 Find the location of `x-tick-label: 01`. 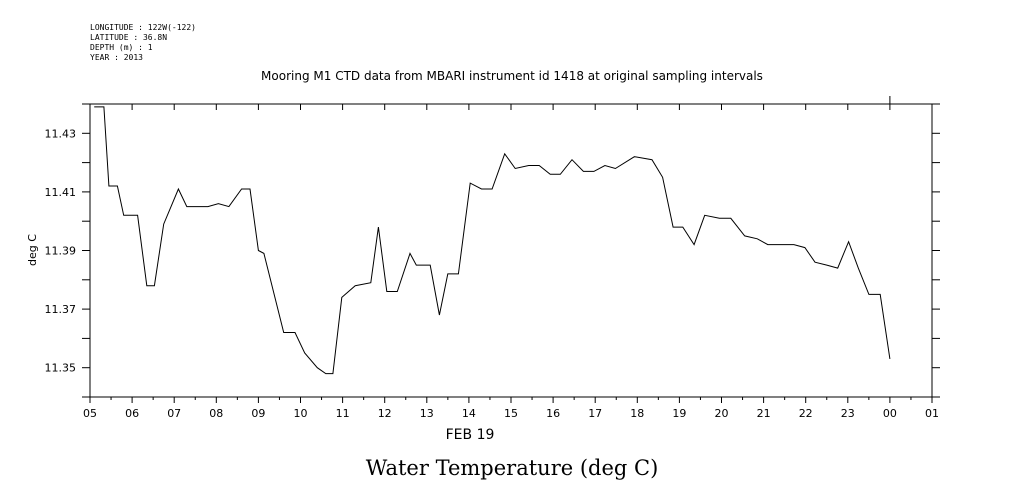

x-tick-label: 01 is located at coordinates (932, 413).